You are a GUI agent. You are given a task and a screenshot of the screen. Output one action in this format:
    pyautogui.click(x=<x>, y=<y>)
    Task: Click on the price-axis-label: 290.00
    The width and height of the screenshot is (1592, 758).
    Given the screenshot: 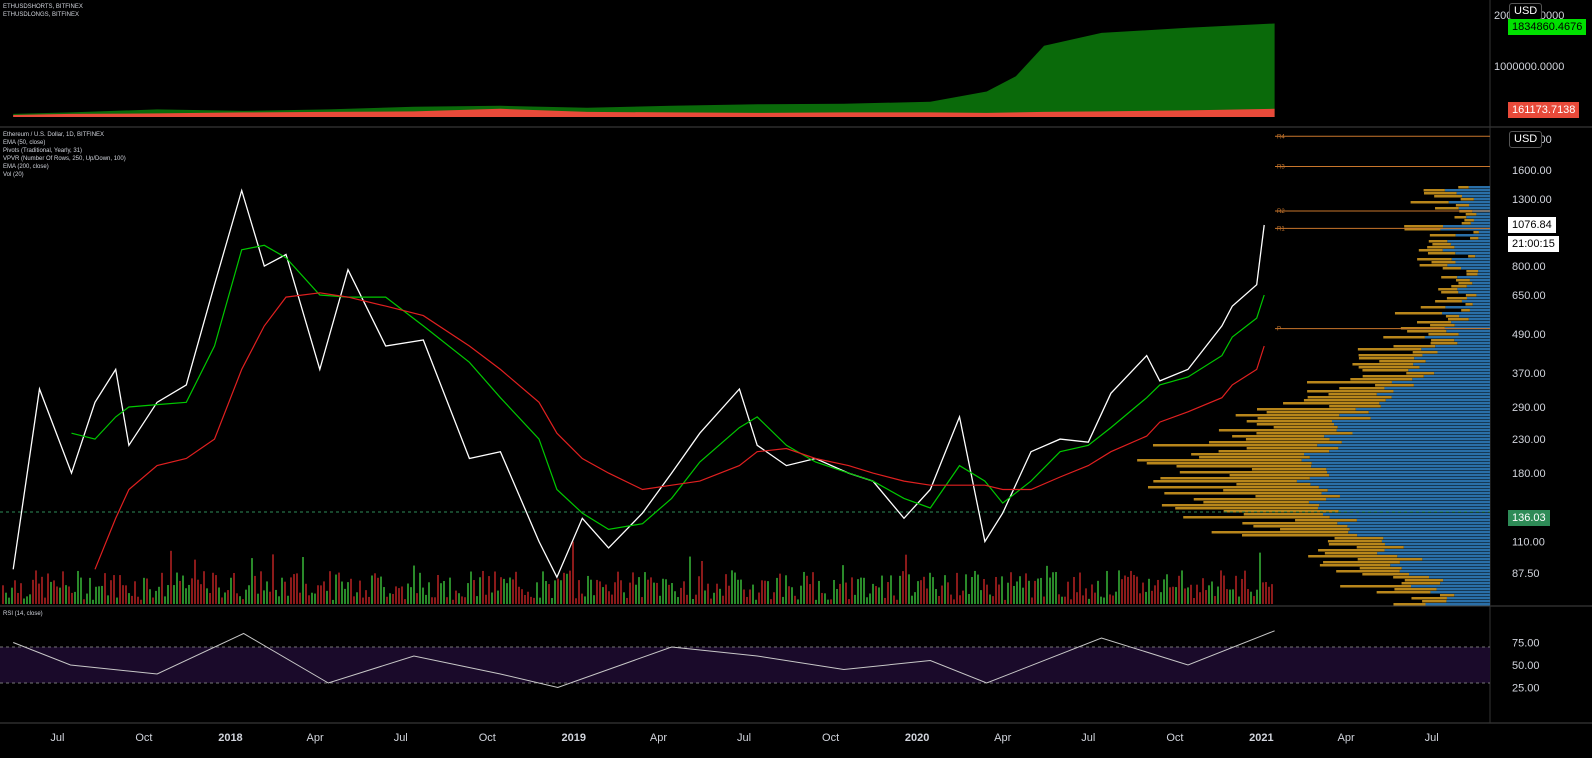 What is the action you would take?
    pyautogui.click(x=1529, y=408)
    